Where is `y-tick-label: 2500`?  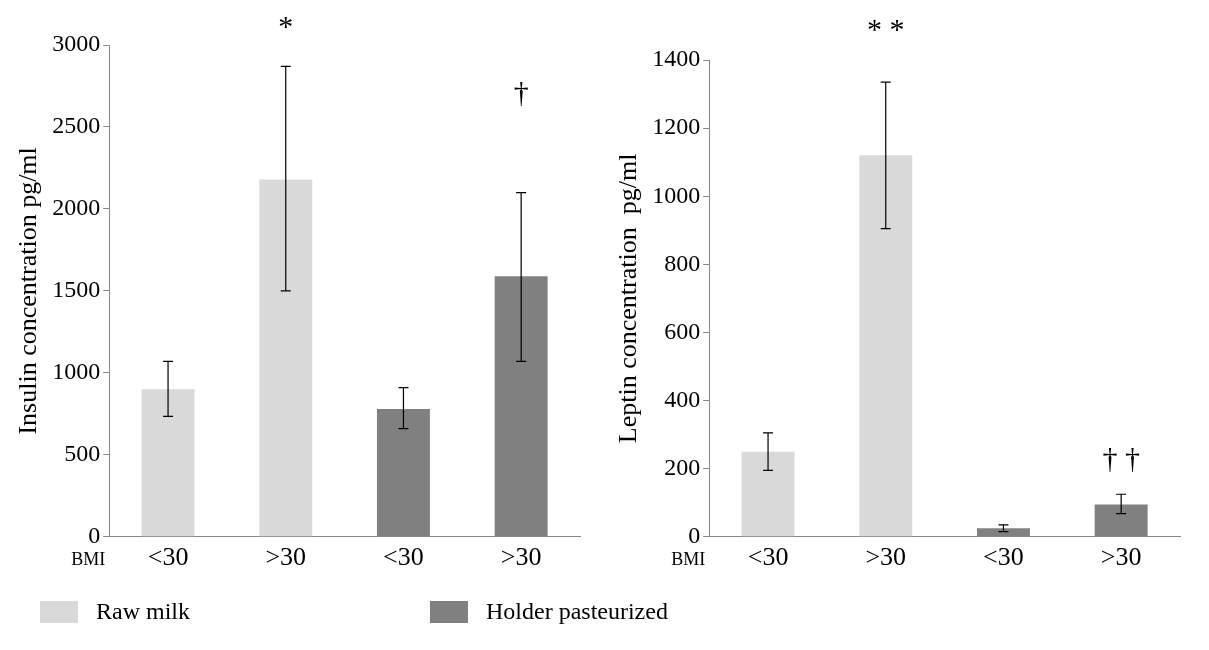 y-tick-label: 2500 is located at coordinates (76, 125).